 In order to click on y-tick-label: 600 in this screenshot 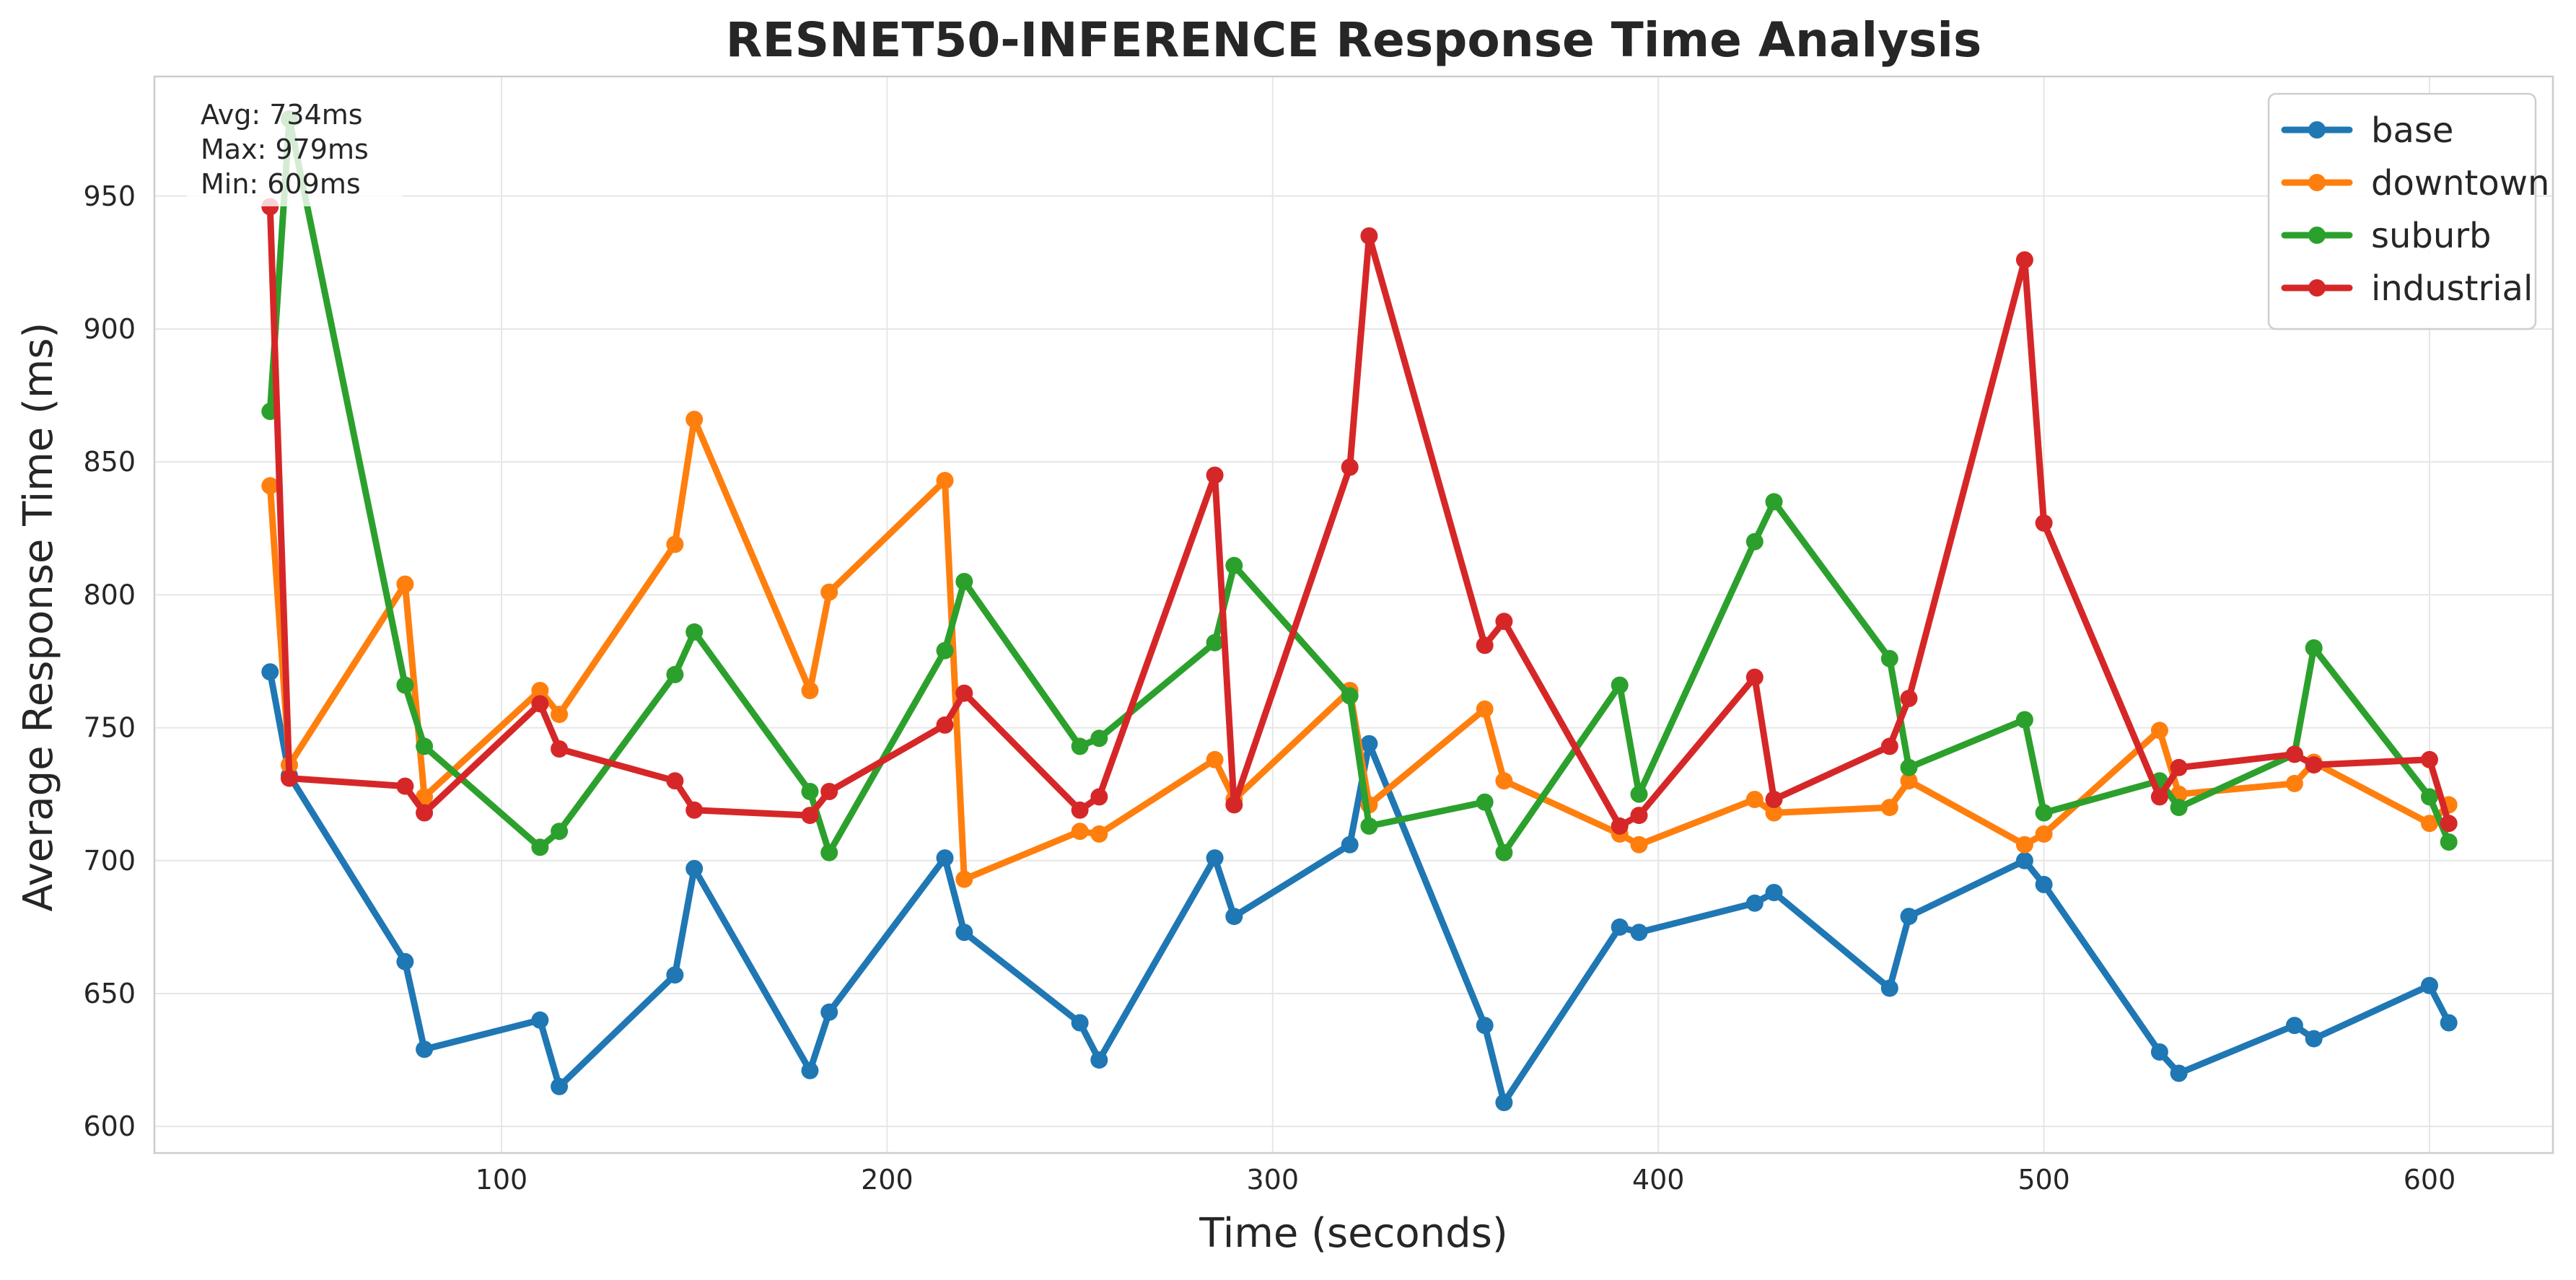, I will do `click(109, 1126)`.